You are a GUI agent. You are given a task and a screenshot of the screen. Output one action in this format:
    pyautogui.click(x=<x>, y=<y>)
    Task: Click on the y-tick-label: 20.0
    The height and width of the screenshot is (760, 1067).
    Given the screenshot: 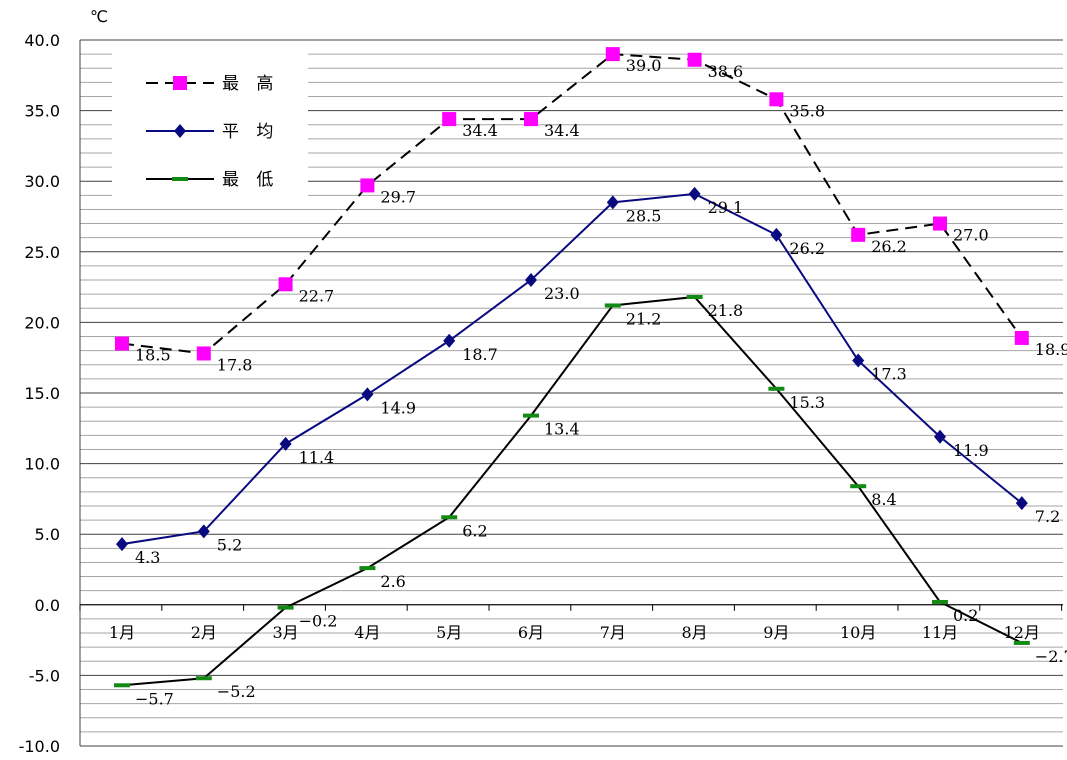 What is the action you would take?
    pyautogui.click(x=42, y=322)
    